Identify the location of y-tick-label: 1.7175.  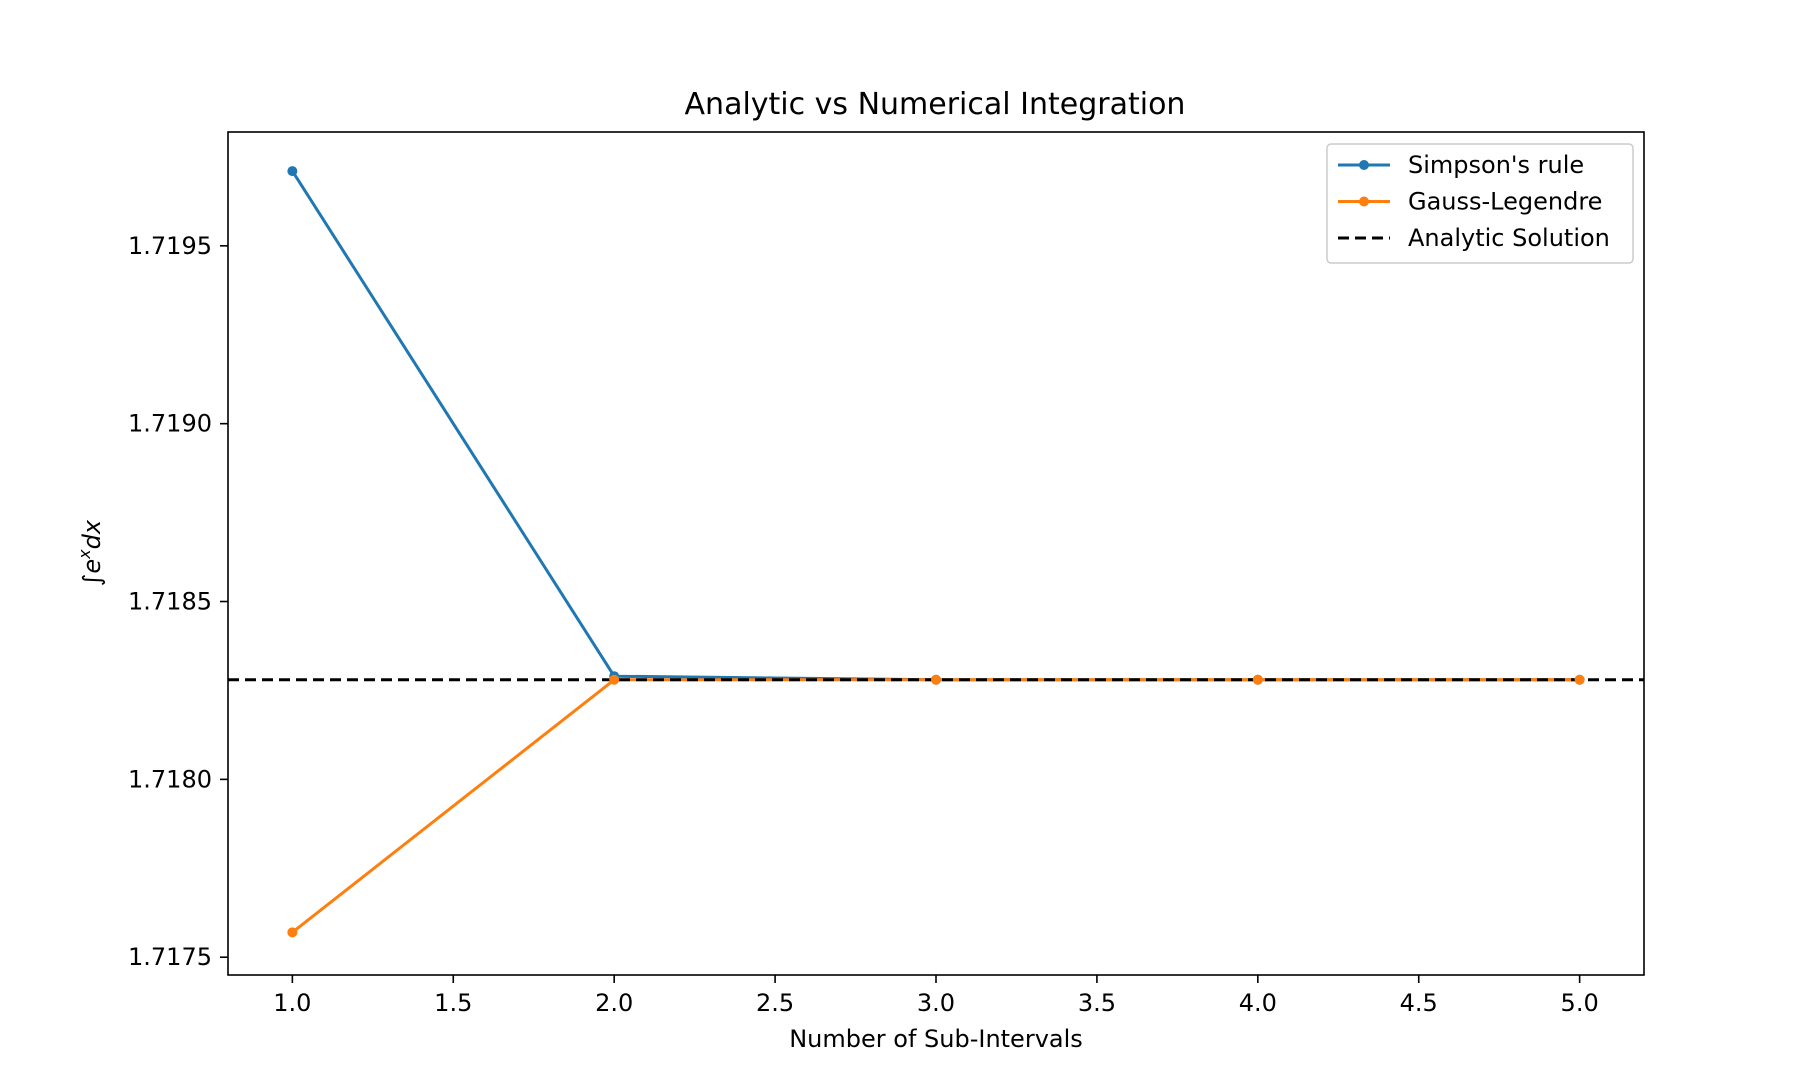
(170, 957).